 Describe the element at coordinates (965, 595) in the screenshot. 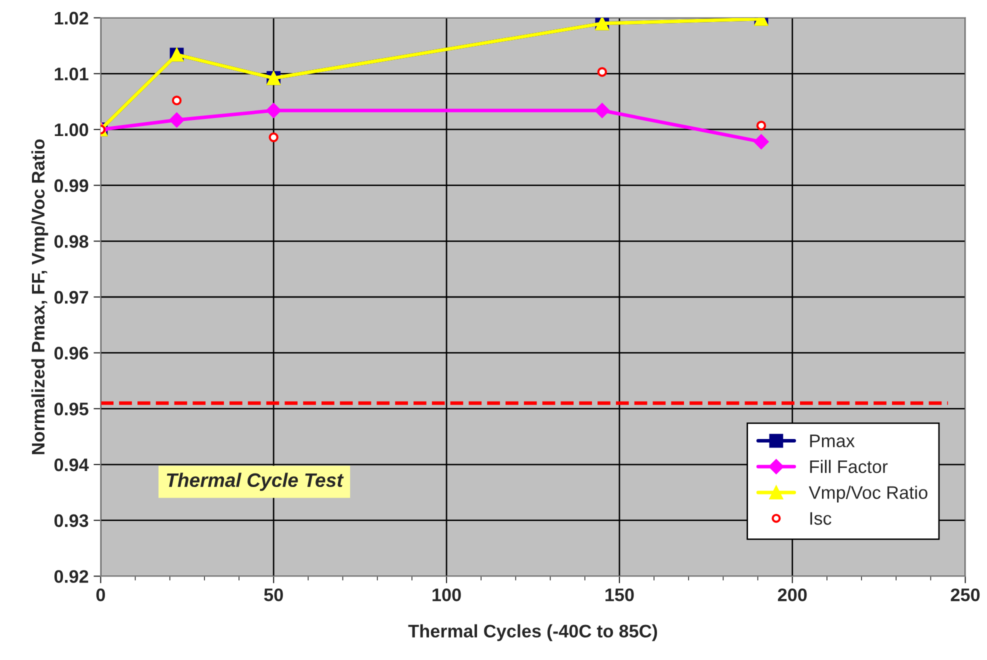

I see `x-tick-label: 250` at that location.